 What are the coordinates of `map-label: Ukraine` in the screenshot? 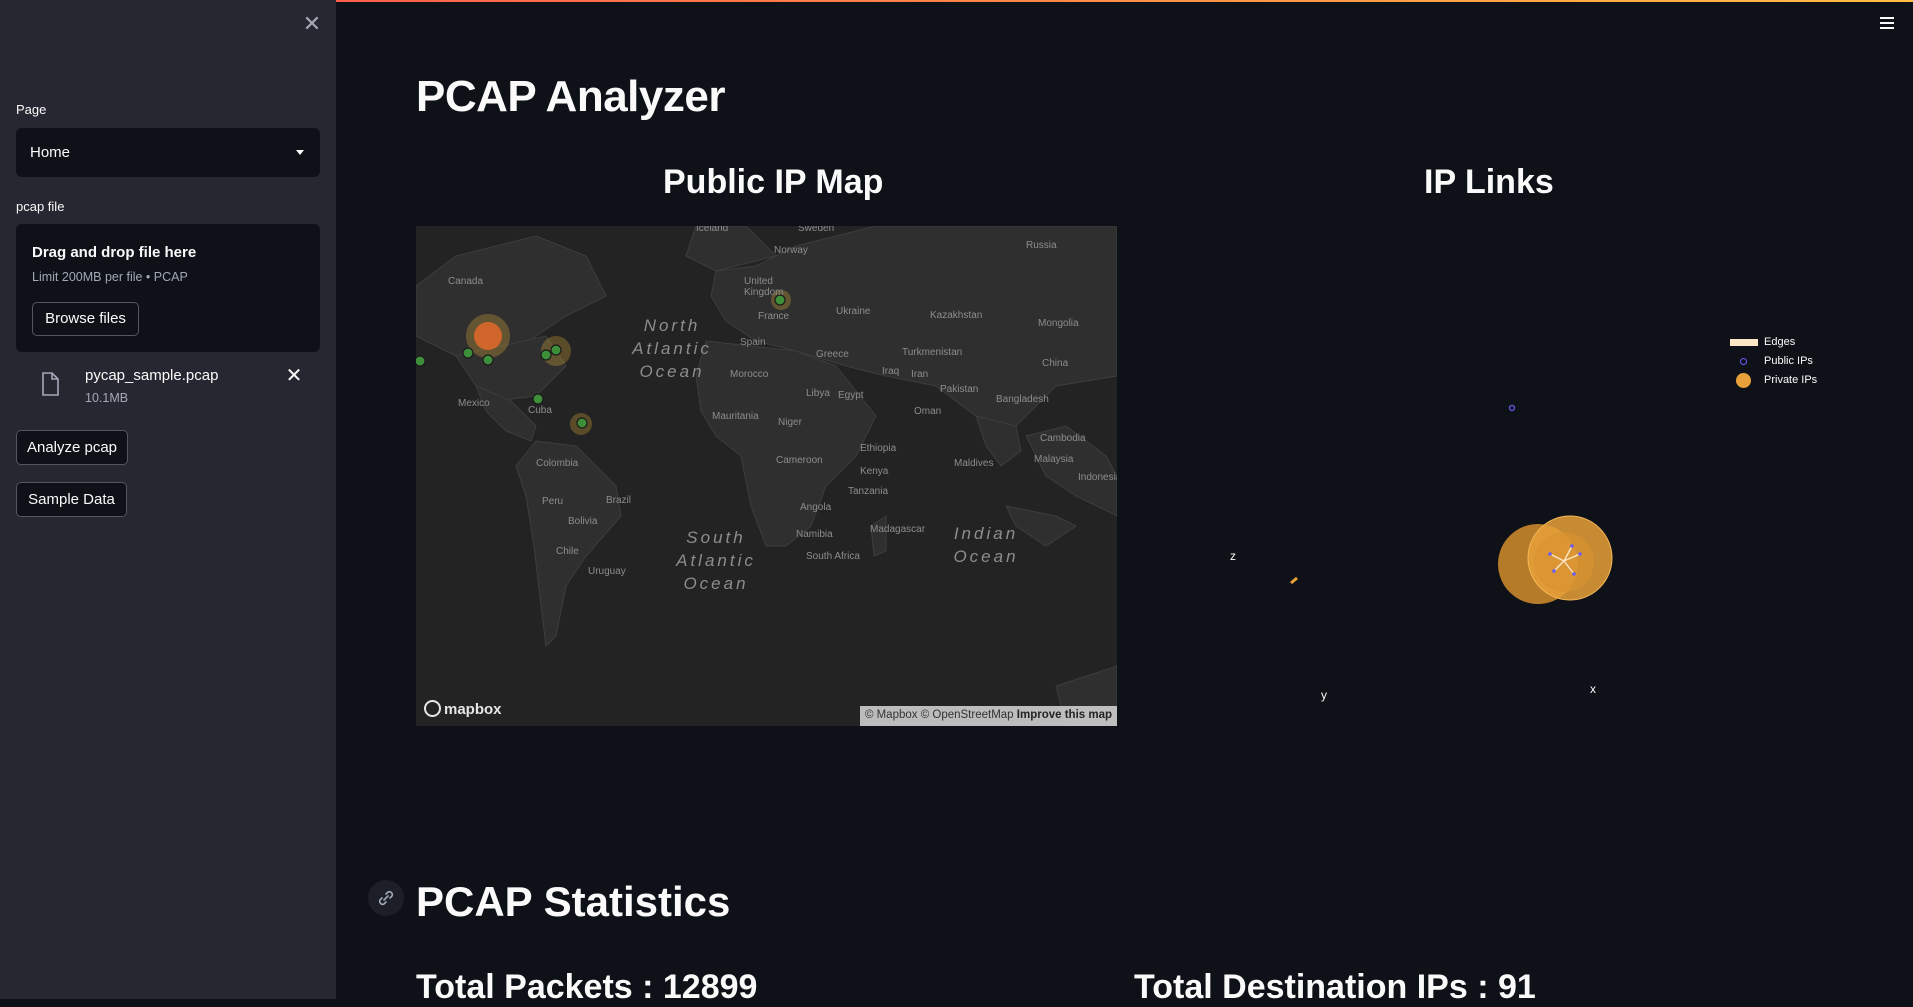 It's located at (853, 311).